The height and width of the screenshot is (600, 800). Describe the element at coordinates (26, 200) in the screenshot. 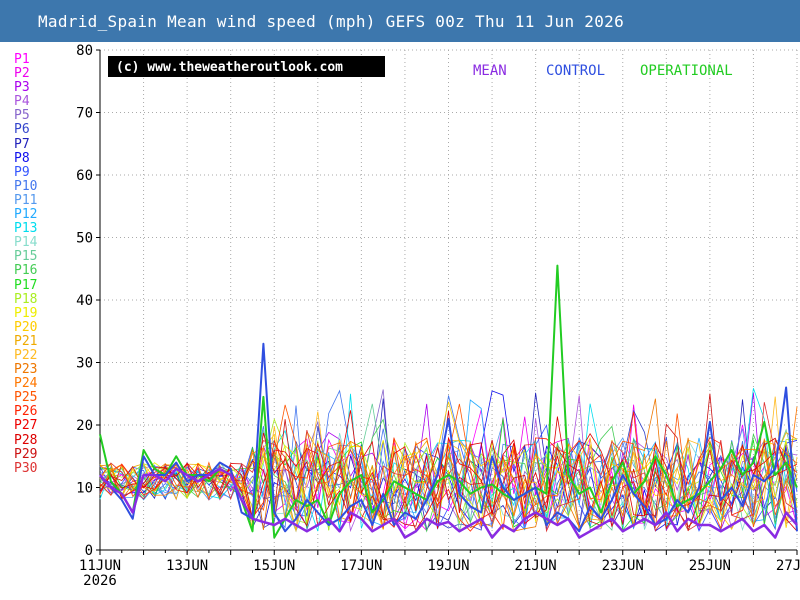

I see `legend-item-p11: P11` at that location.